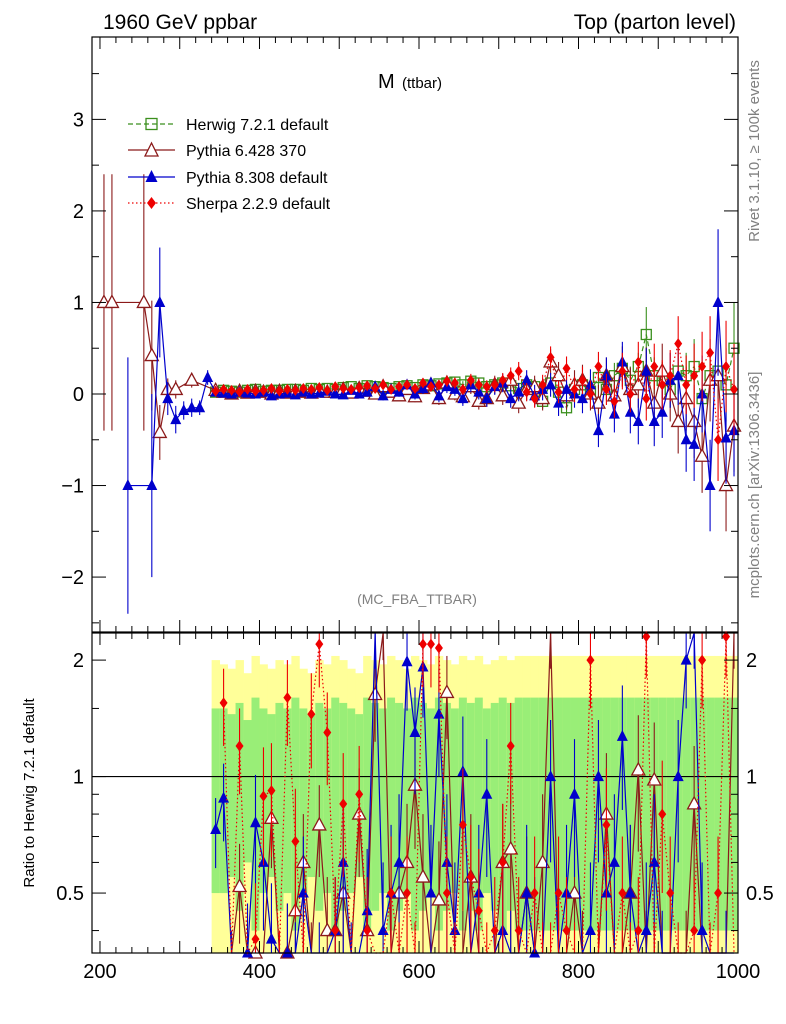 The width and height of the screenshot is (786, 1024). I want to click on xtick-label-2: 600, so click(418, 972).